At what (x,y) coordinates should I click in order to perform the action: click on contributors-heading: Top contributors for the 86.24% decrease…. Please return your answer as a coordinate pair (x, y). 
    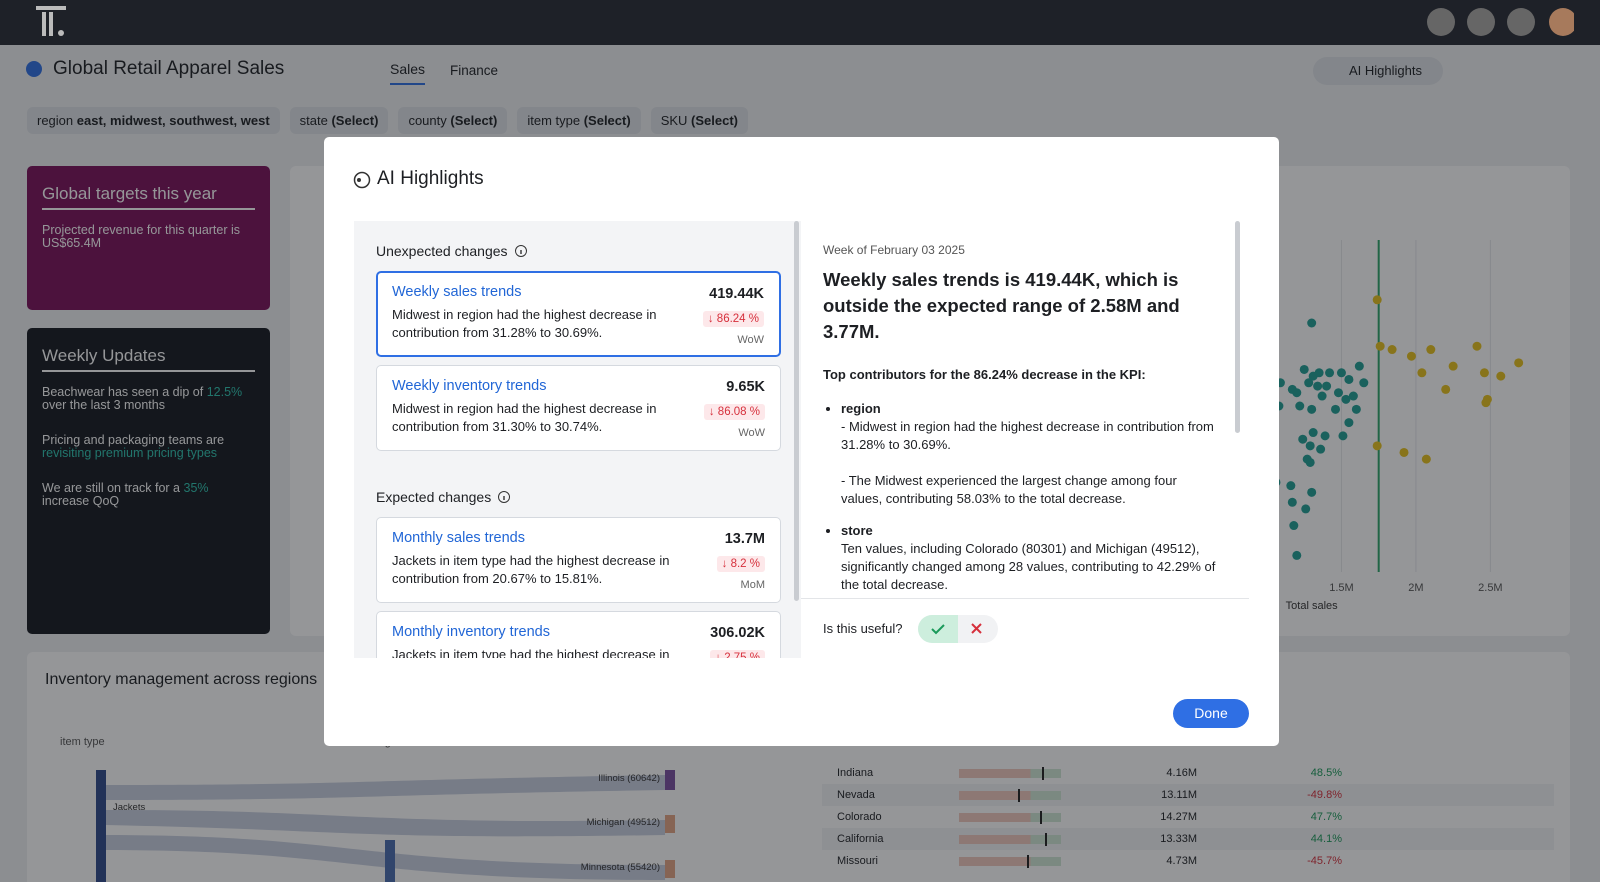
    Looking at the image, I should click on (1020, 374).